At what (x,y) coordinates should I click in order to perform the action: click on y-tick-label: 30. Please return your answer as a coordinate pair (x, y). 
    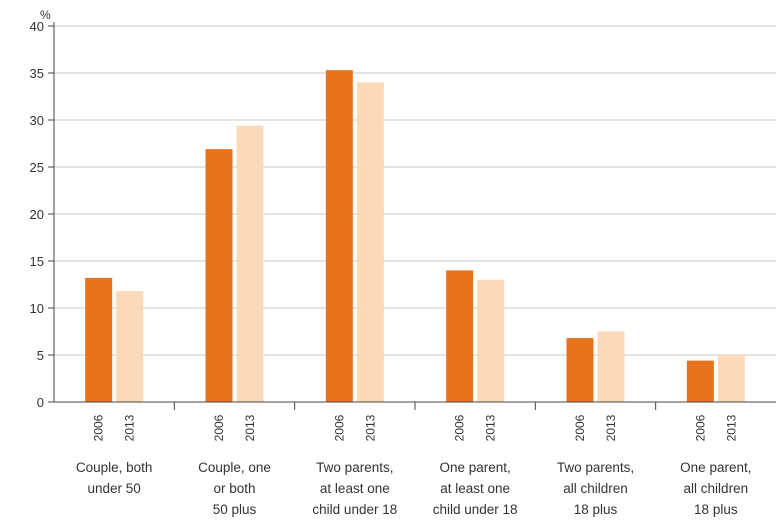
    Looking at the image, I should click on (37, 120).